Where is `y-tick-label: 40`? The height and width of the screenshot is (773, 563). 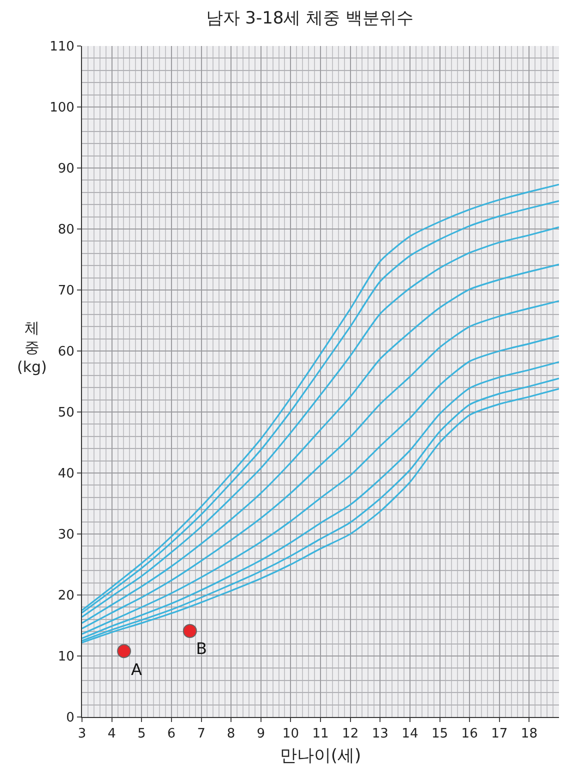 y-tick-label: 40 is located at coordinates (66, 474).